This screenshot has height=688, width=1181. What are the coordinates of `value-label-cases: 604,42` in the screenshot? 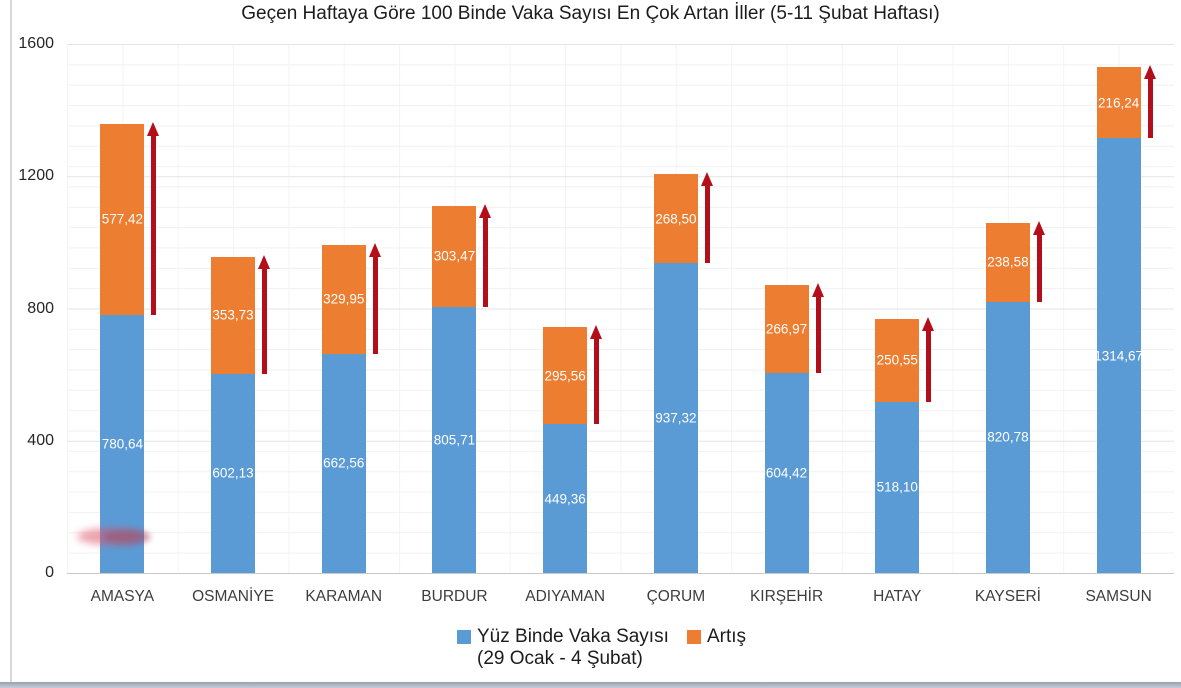 It's located at (786, 473).